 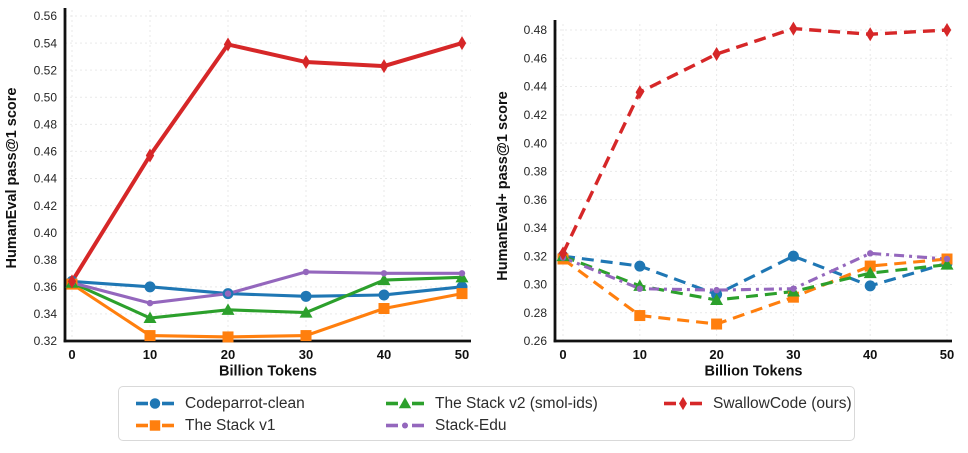 What do you see at coordinates (245, 403) in the screenshot?
I see `legend-label: Codeparrot-clean` at bounding box center [245, 403].